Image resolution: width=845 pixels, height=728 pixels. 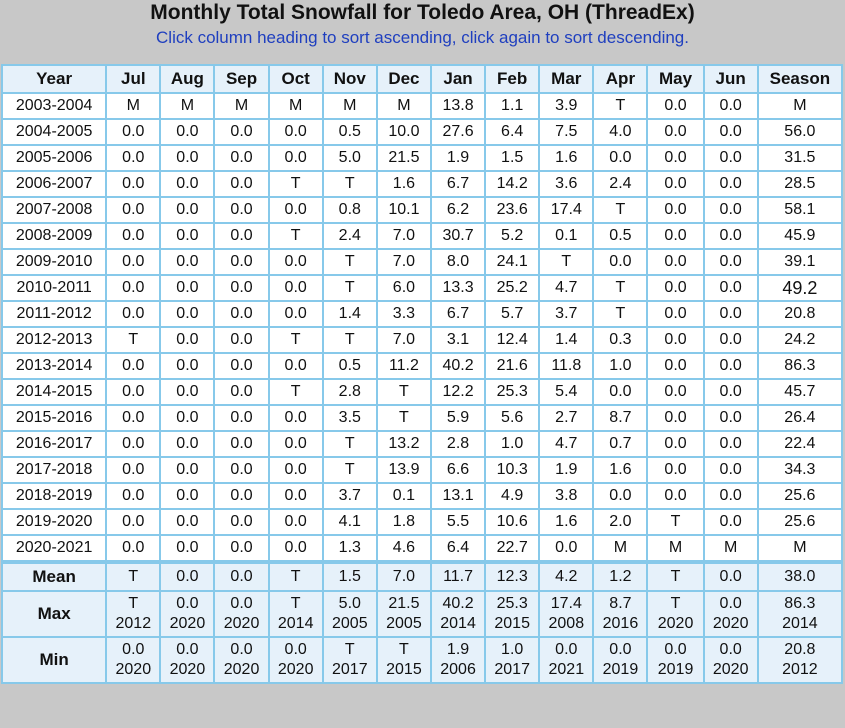 What do you see at coordinates (800, 576) in the screenshot?
I see `mean-cell: 38.0` at bounding box center [800, 576].